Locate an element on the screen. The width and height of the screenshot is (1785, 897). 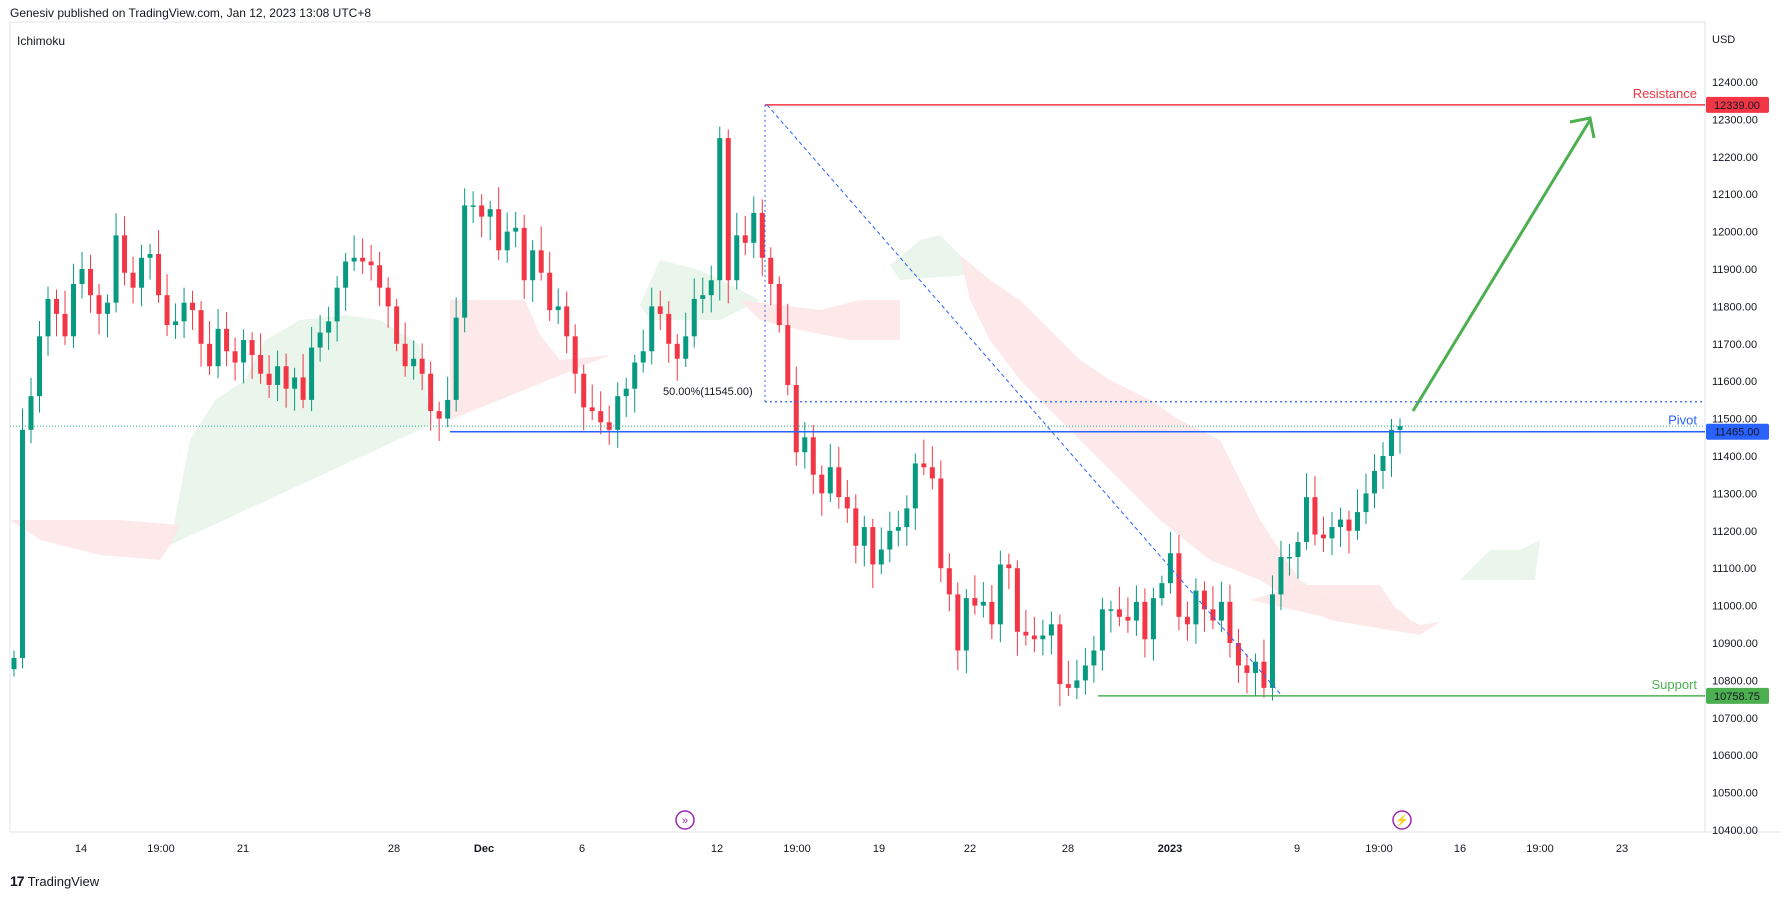
y-tick-label: 11100.00 is located at coordinates (1734, 569).